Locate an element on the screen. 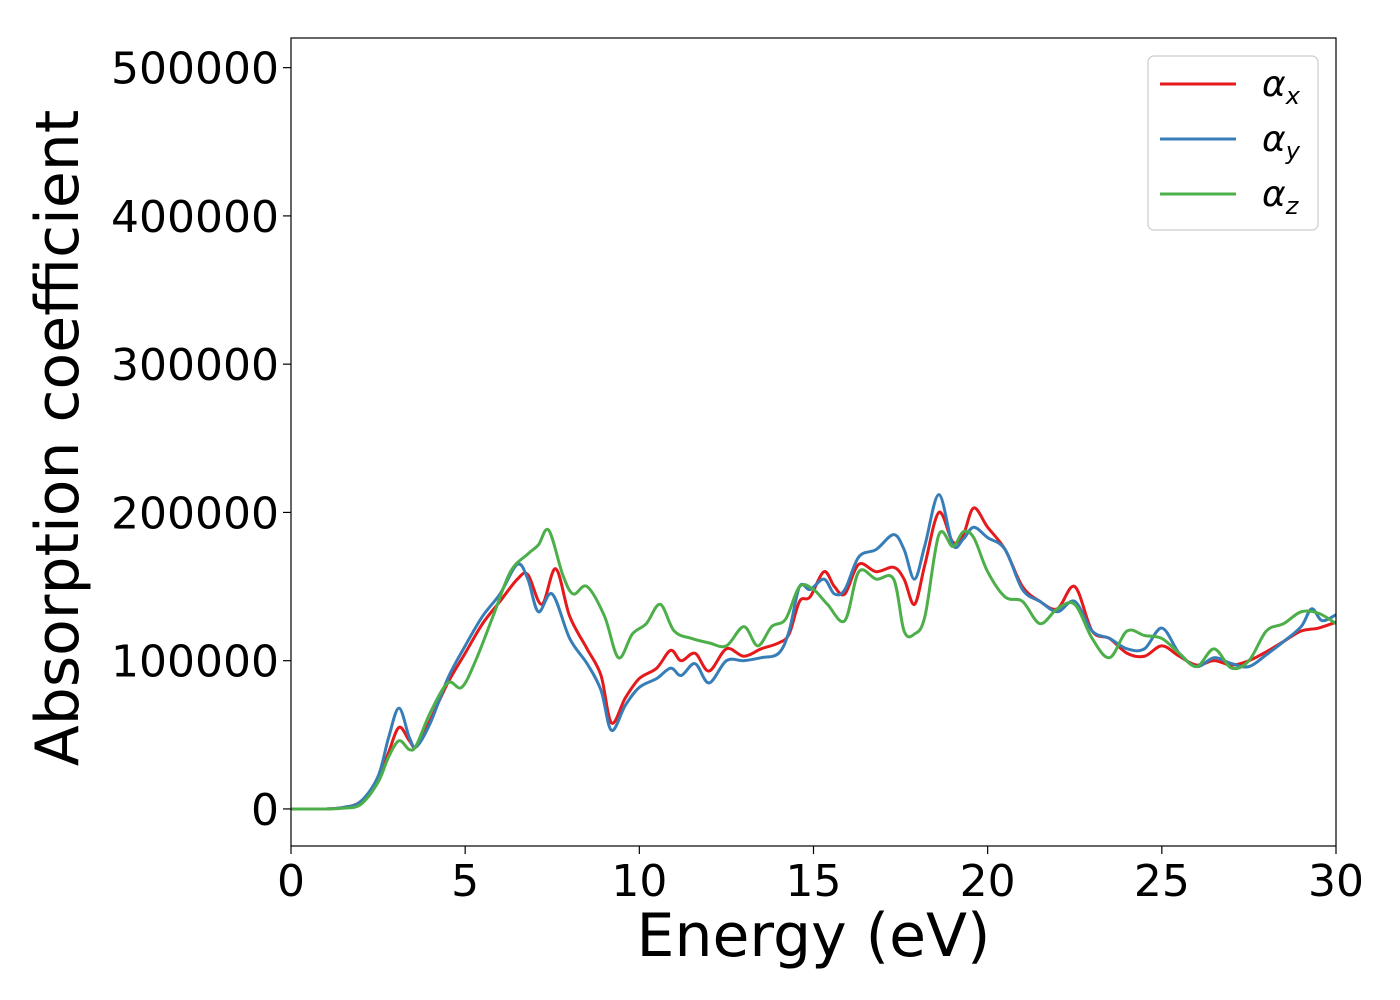 This screenshot has width=1400, height=1000. x-tick-label: 20 is located at coordinates (988, 881).